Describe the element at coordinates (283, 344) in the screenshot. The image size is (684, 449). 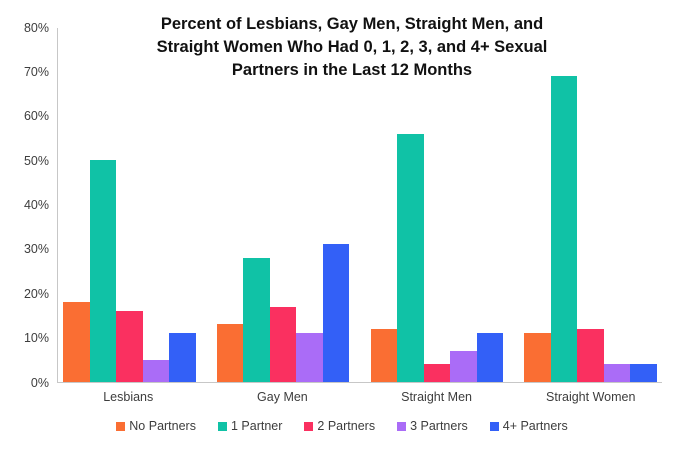
I see `bar-2-partners-gay-men` at that location.